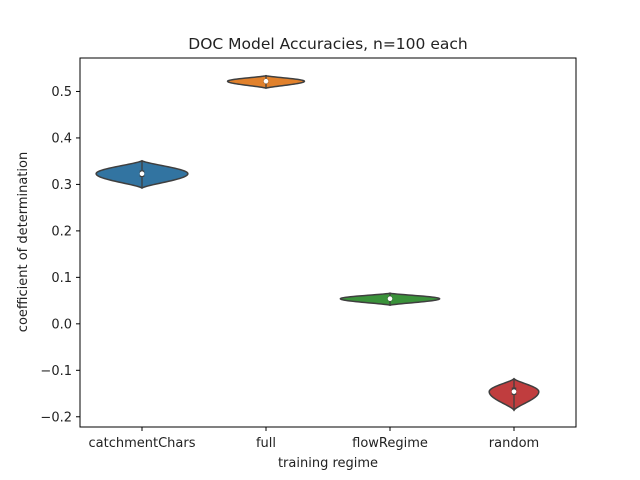 Image resolution: width=640 pixels, height=480 pixels. Describe the element at coordinates (61, 278) in the screenshot. I see `y-tick-label: 0.1` at that location.